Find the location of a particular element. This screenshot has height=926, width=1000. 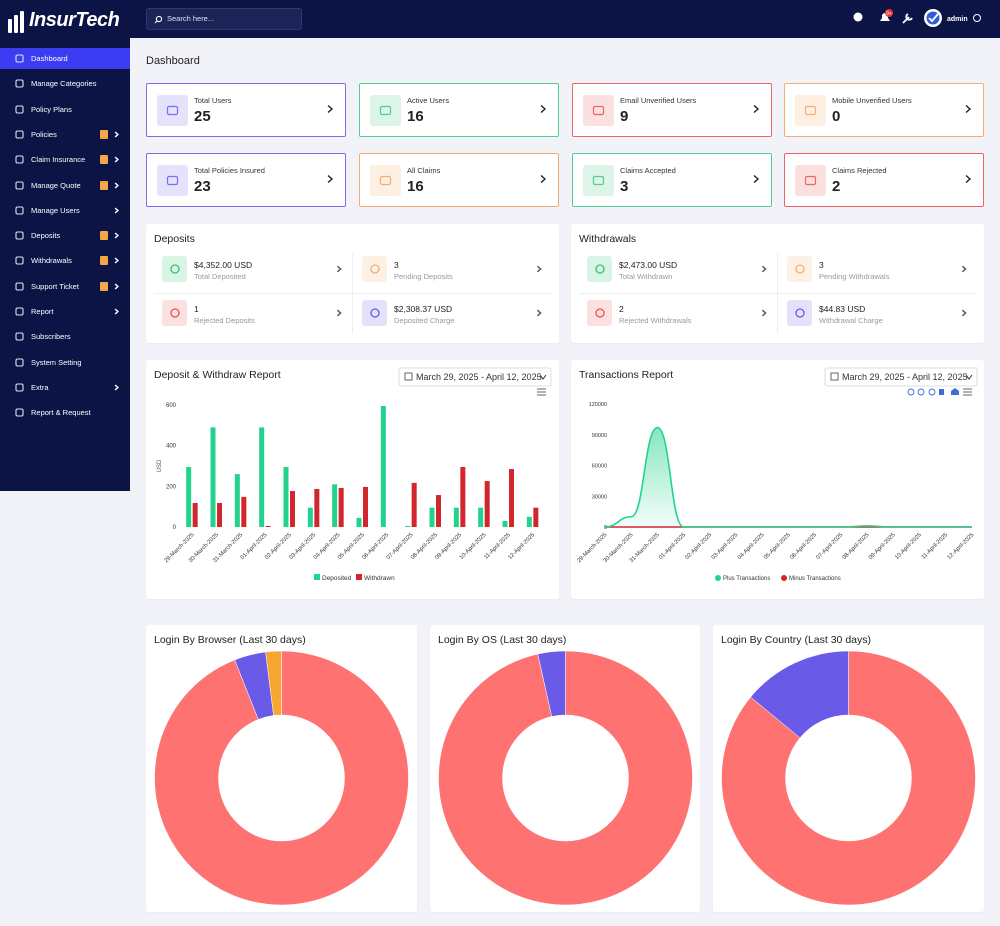

x-tick-label: 04-April-2025 is located at coordinates (751, 546).